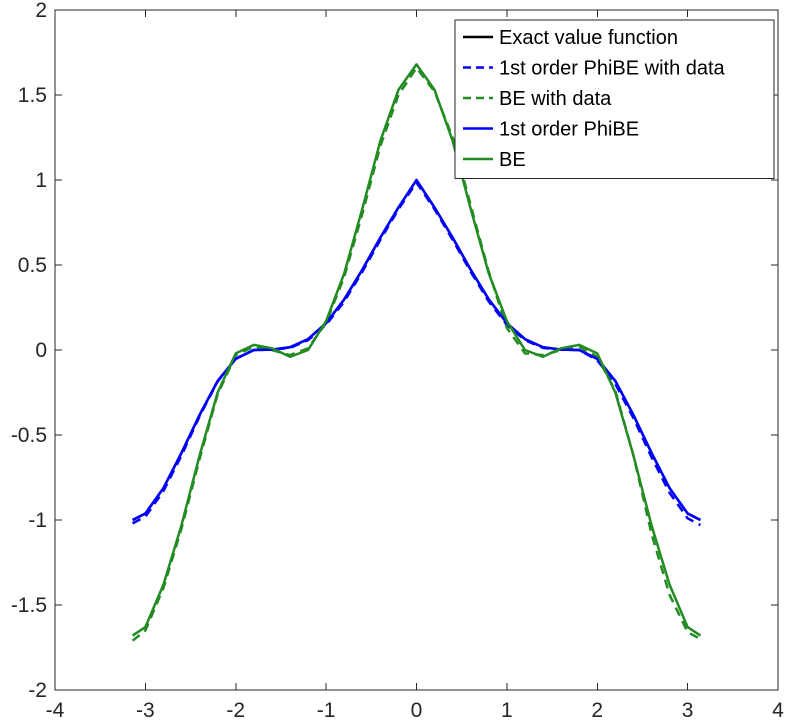  What do you see at coordinates (29, 435) in the screenshot?
I see `y-tick-label: -0.5` at bounding box center [29, 435].